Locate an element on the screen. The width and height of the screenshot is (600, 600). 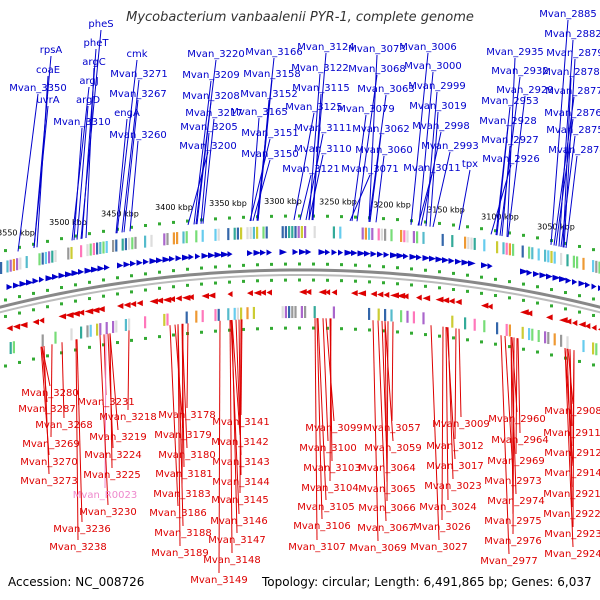
gene-label-mvan-3062: Mvan_3062 is located at coordinates (380, 129).